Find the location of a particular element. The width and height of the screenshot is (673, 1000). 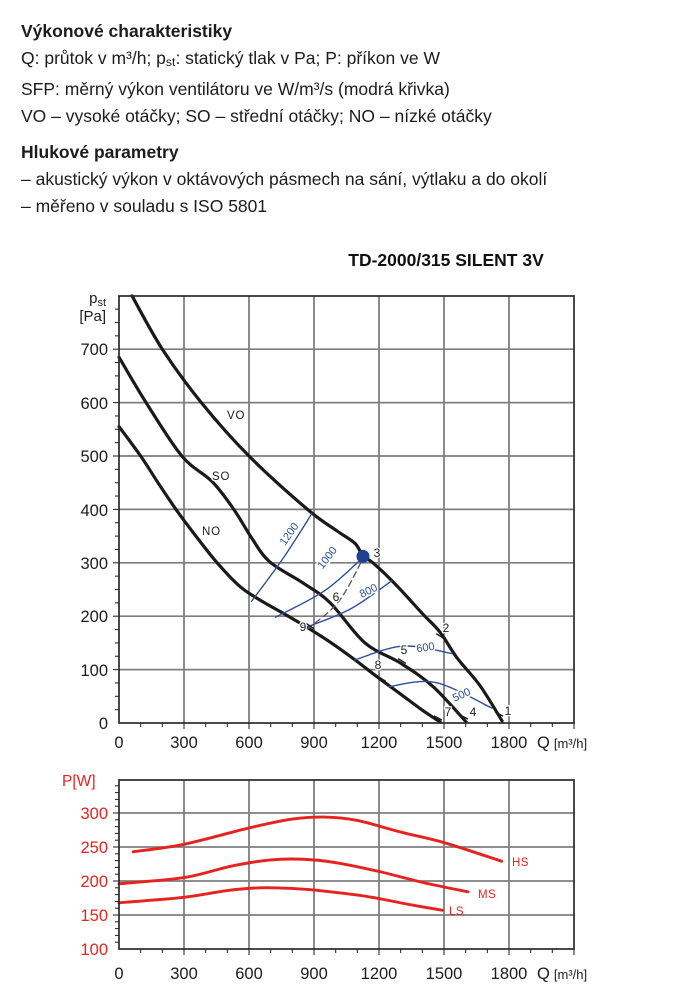

reference-dashed-line is located at coordinates (335, 593).